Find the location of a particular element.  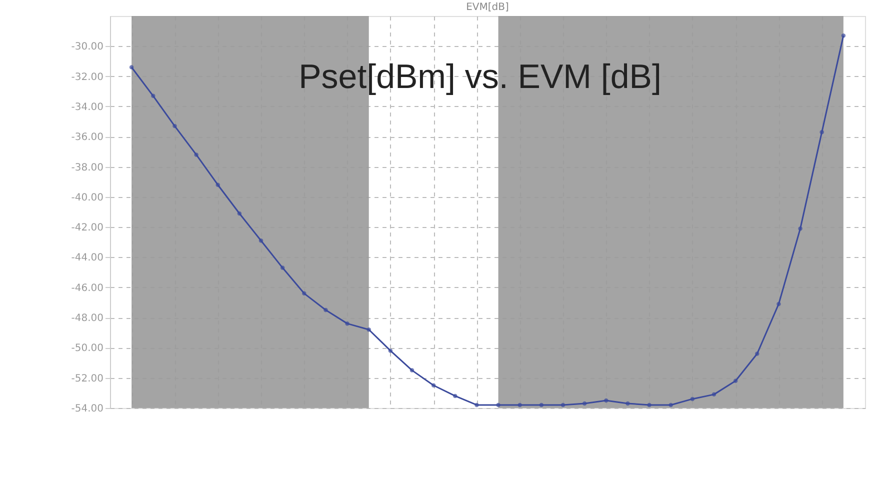

chart-title: EVM[dB] is located at coordinates (487, 7).